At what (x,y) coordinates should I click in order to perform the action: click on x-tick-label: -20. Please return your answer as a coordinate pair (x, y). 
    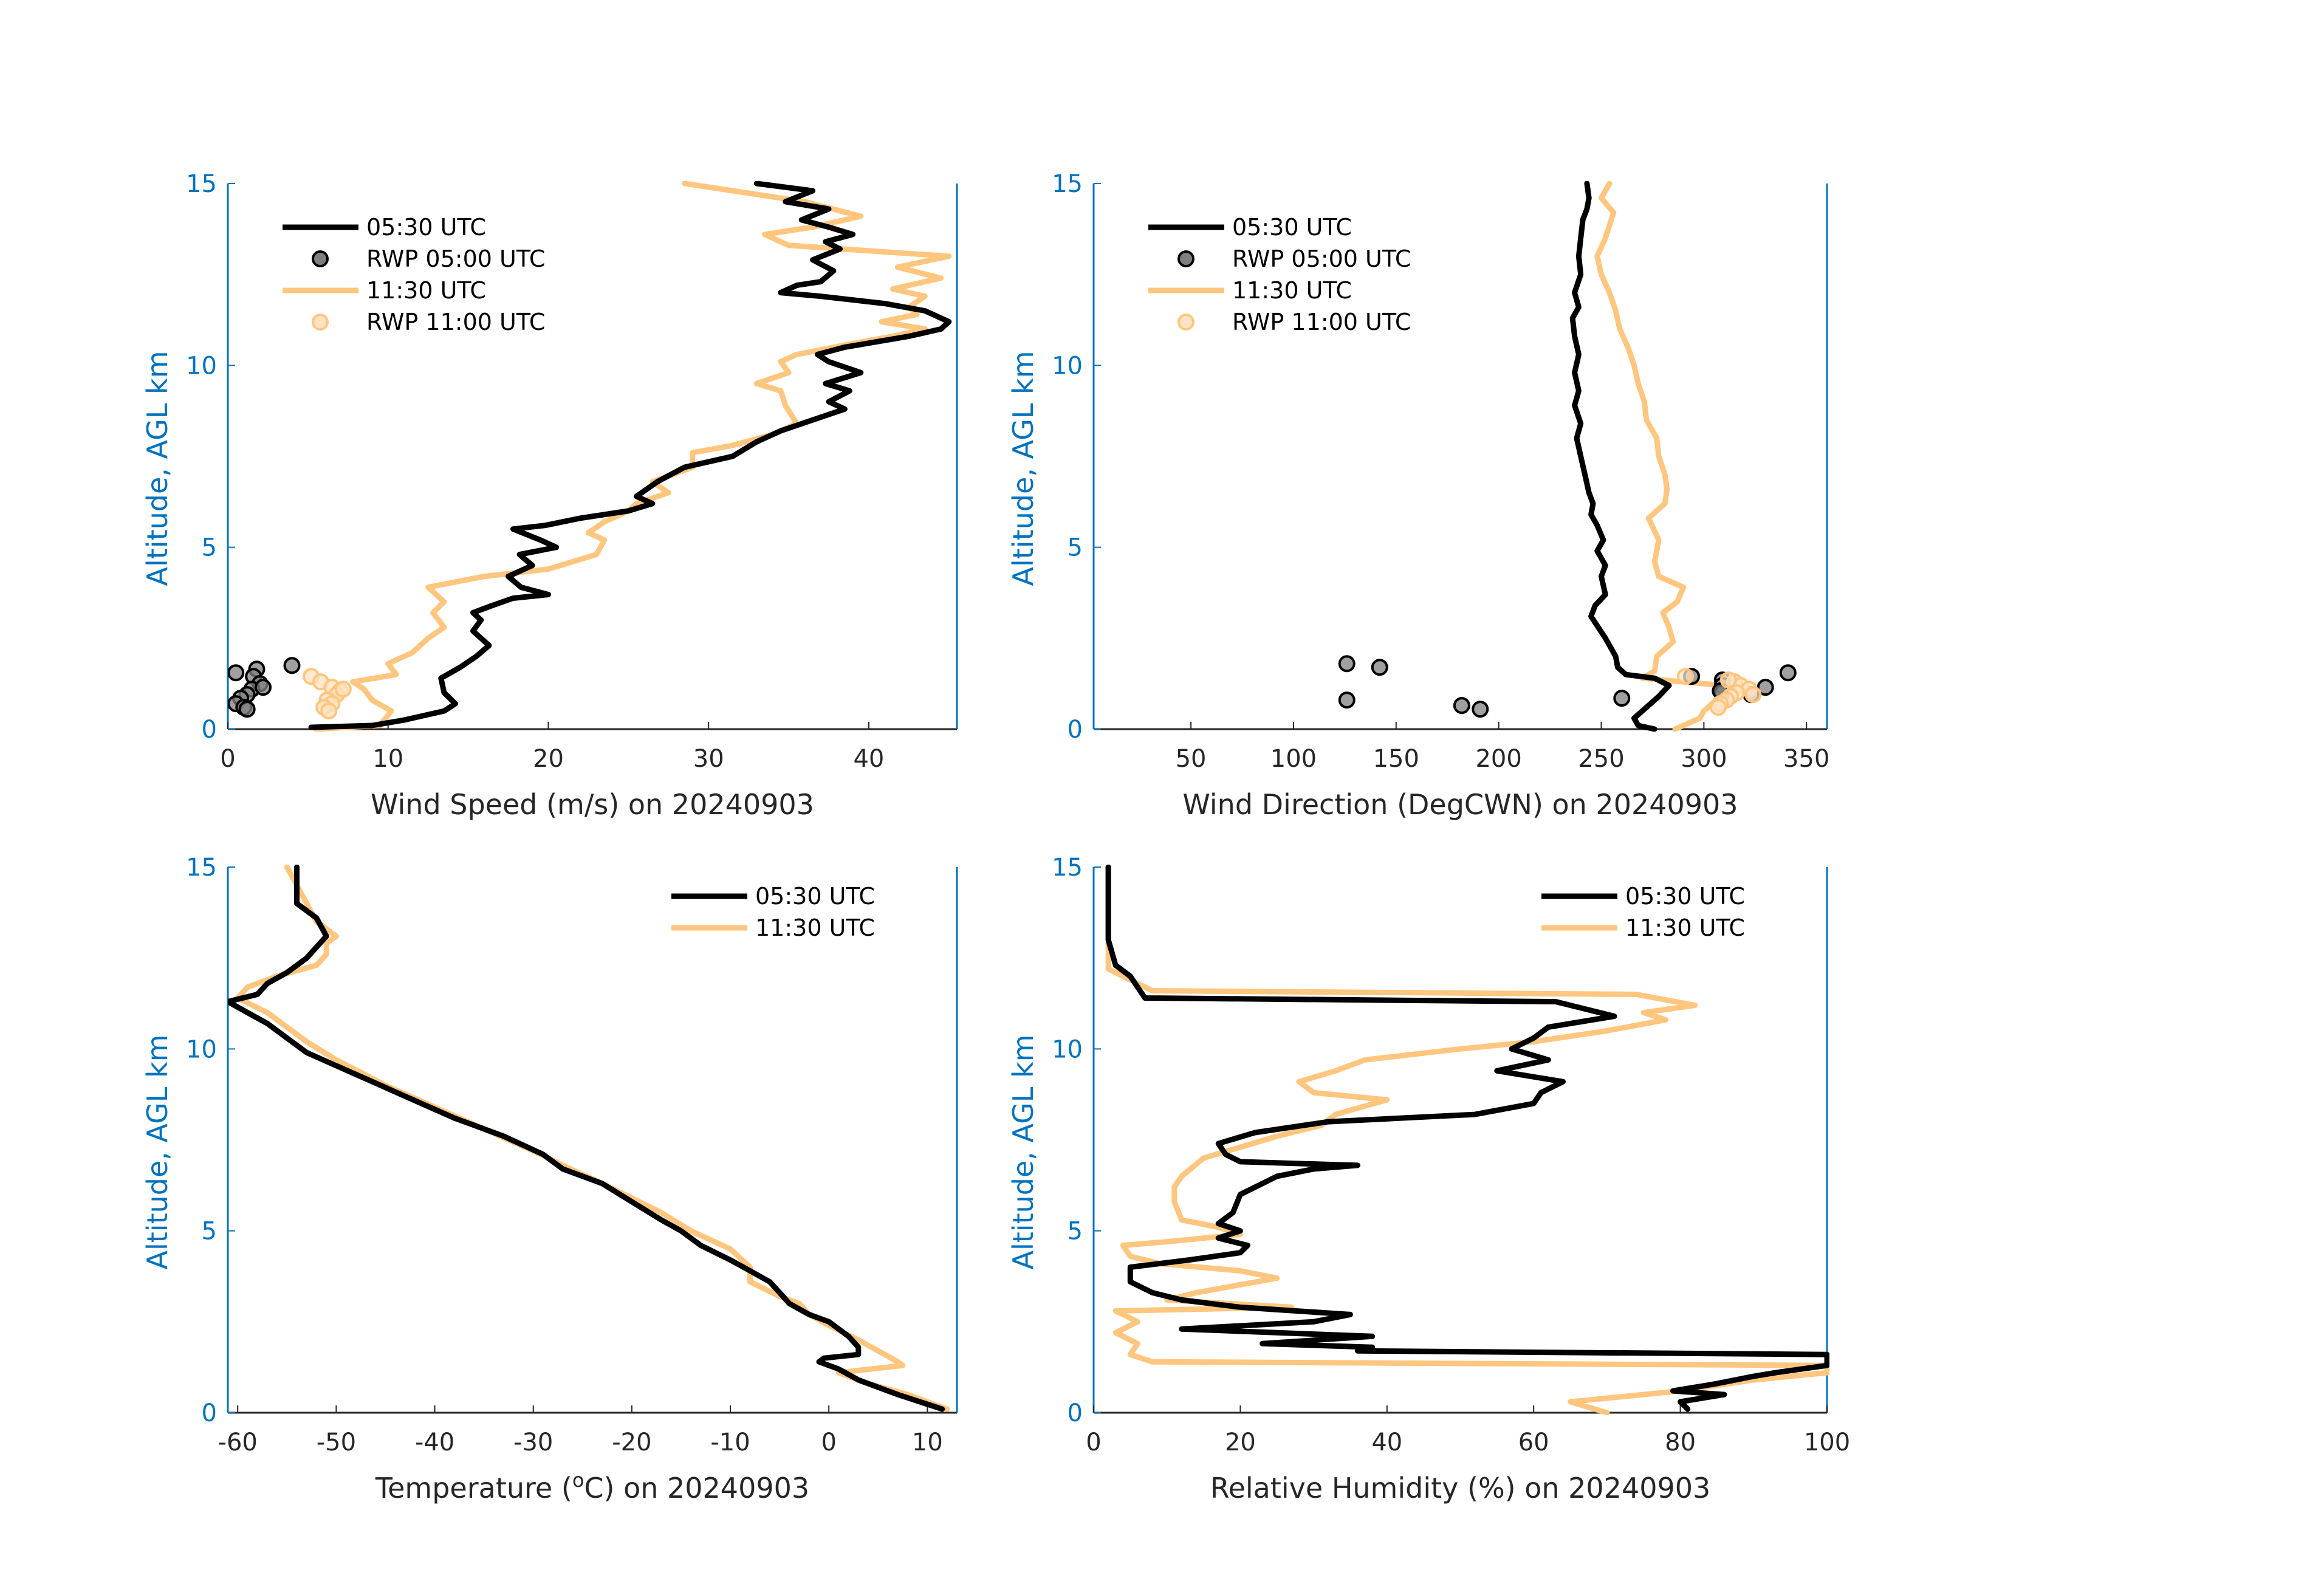
    Looking at the image, I should click on (631, 1442).